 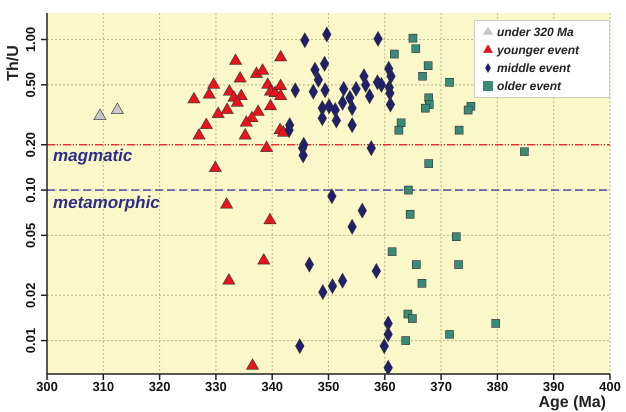 What do you see at coordinates (47, 386) in the screenshot?
I see `x-tick-label: 300` at bounding box center [47, 386].